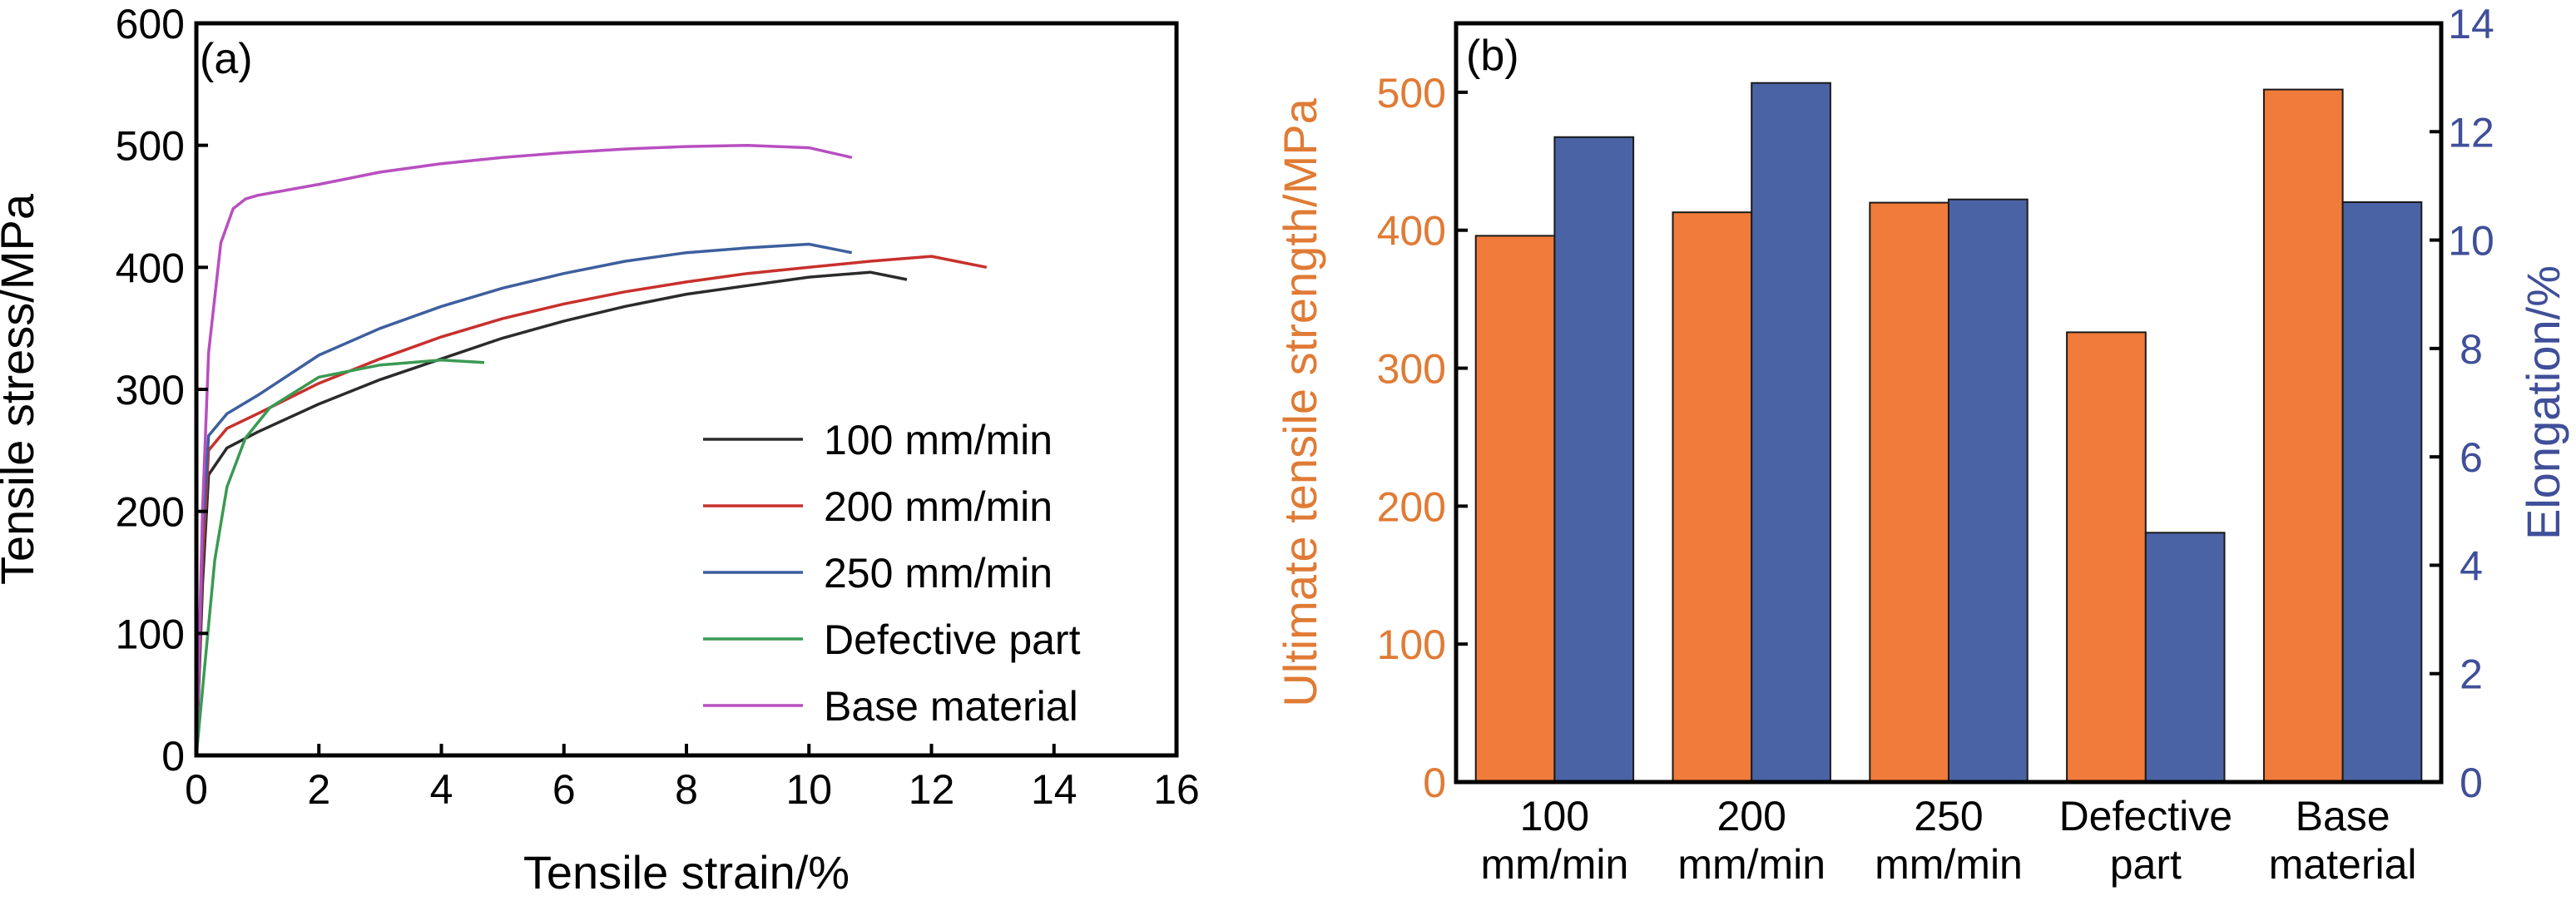 The width and height of the screenshot is (2576, 906). What do you see at coordinates (2471, 457) in the screenshot?
I see `panel-b-right-y-tick-label: 6` at bounding box center [2471, 457].